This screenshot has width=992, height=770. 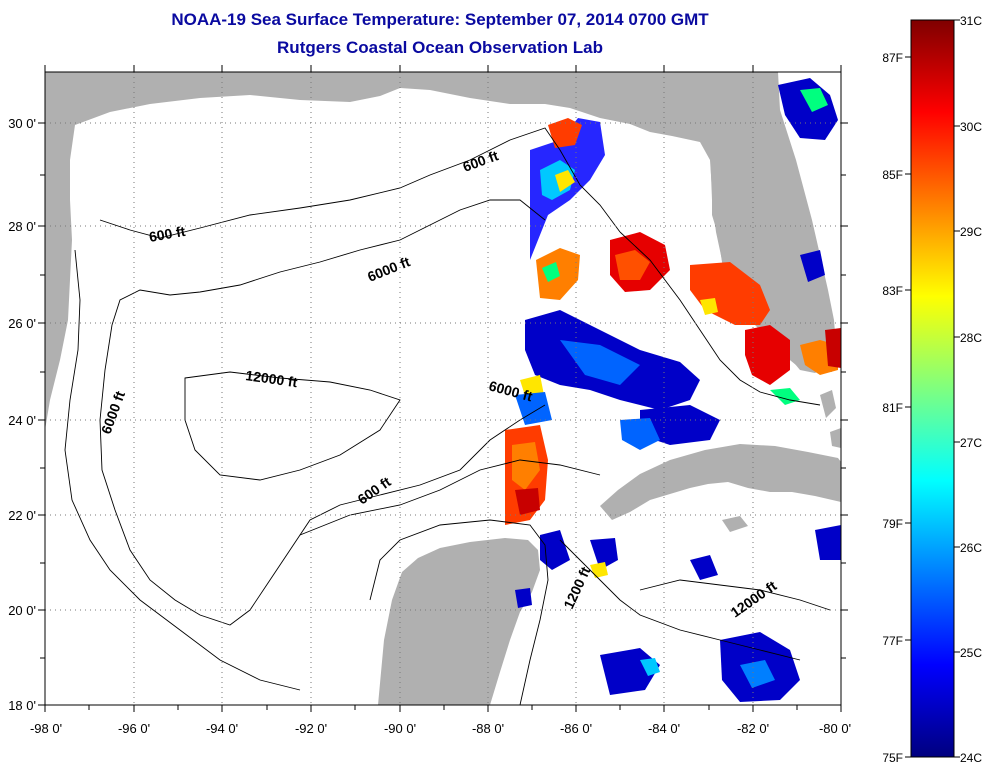 I want to click on lon-label: -86 0', so click(x=576, y=728).